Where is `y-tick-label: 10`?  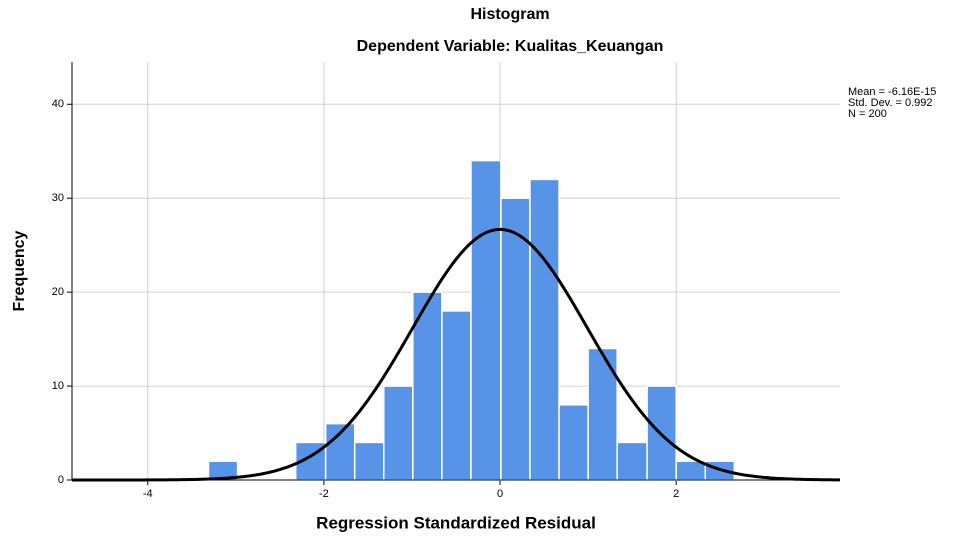
y-tick-label: 10 is located at coordinates (58, 386).